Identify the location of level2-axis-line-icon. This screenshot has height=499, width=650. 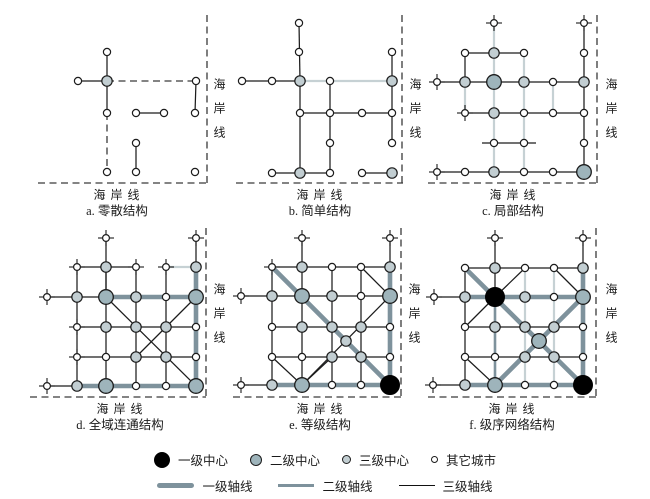
(296, 485).